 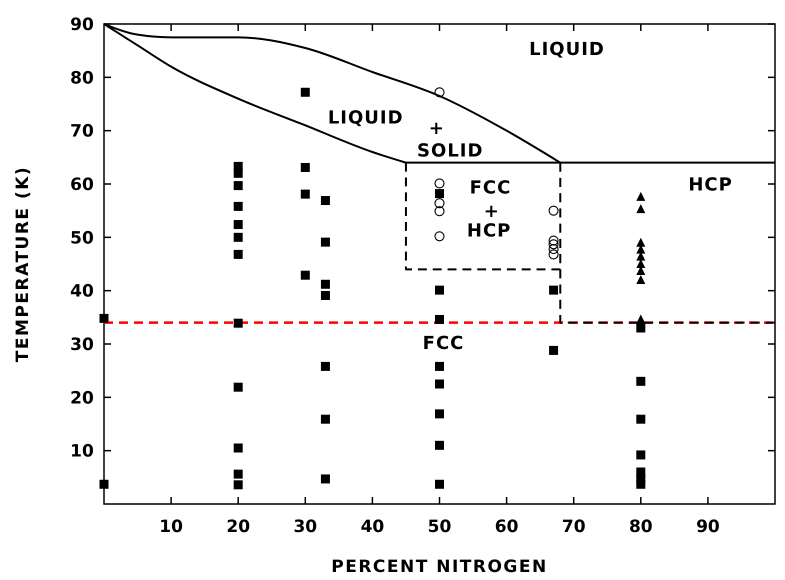 What do you see at coordinates (439, 567) in the screenshot?
I see `x-axis-title: PERCENT NITROGEN` at bounding box center [439, 567].